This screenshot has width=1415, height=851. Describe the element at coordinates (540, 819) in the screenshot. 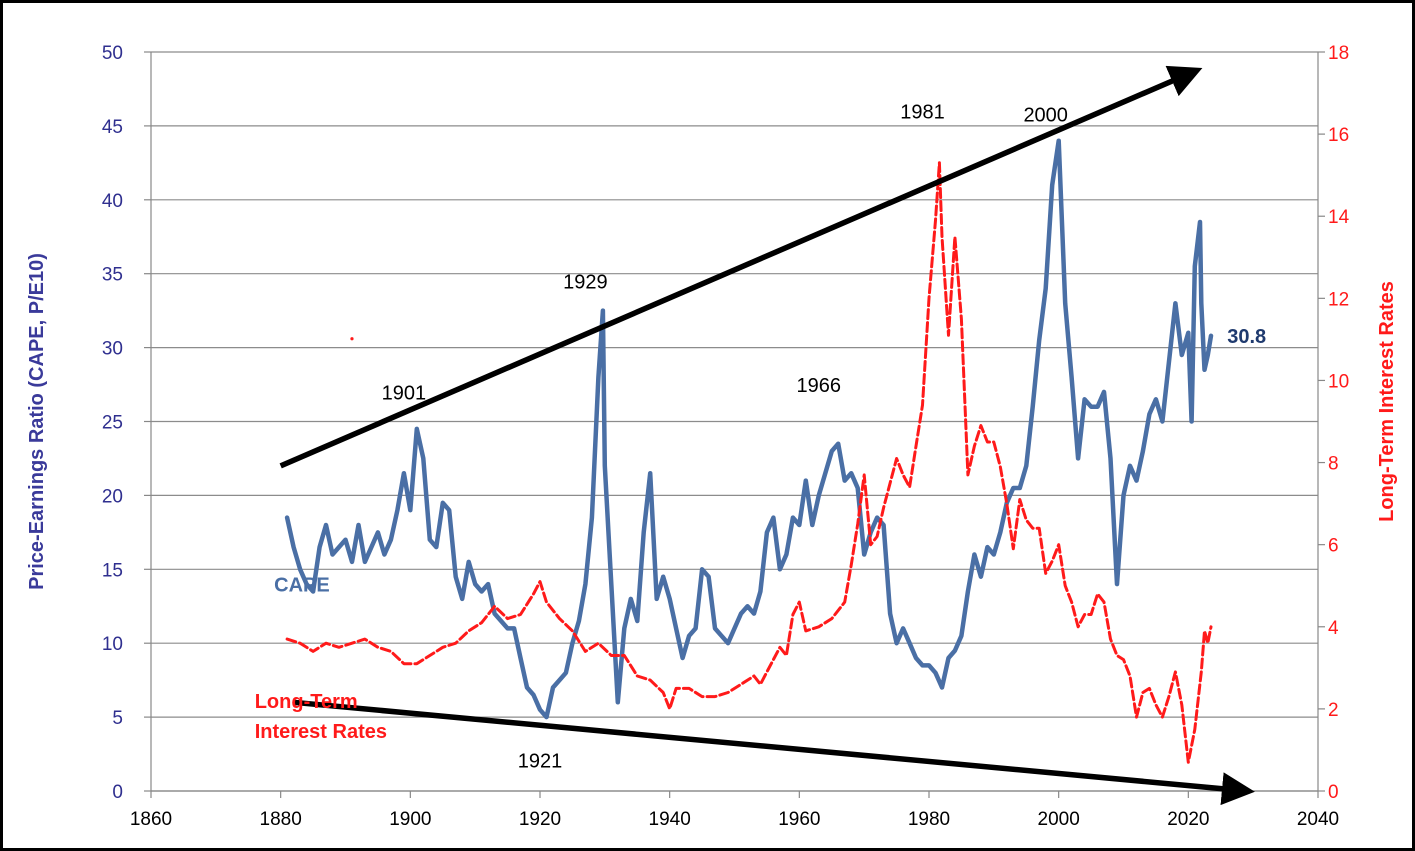

I see `x-tick-label: 1920` at that location.